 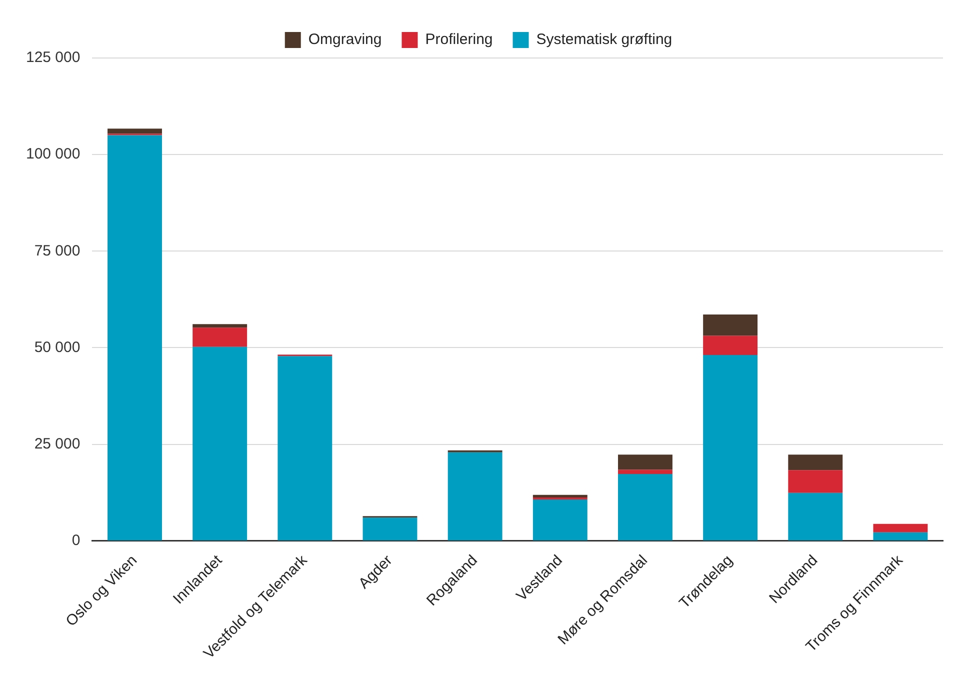 I want to click on y-tick-label: 100 000, so click(x=53, y=154).